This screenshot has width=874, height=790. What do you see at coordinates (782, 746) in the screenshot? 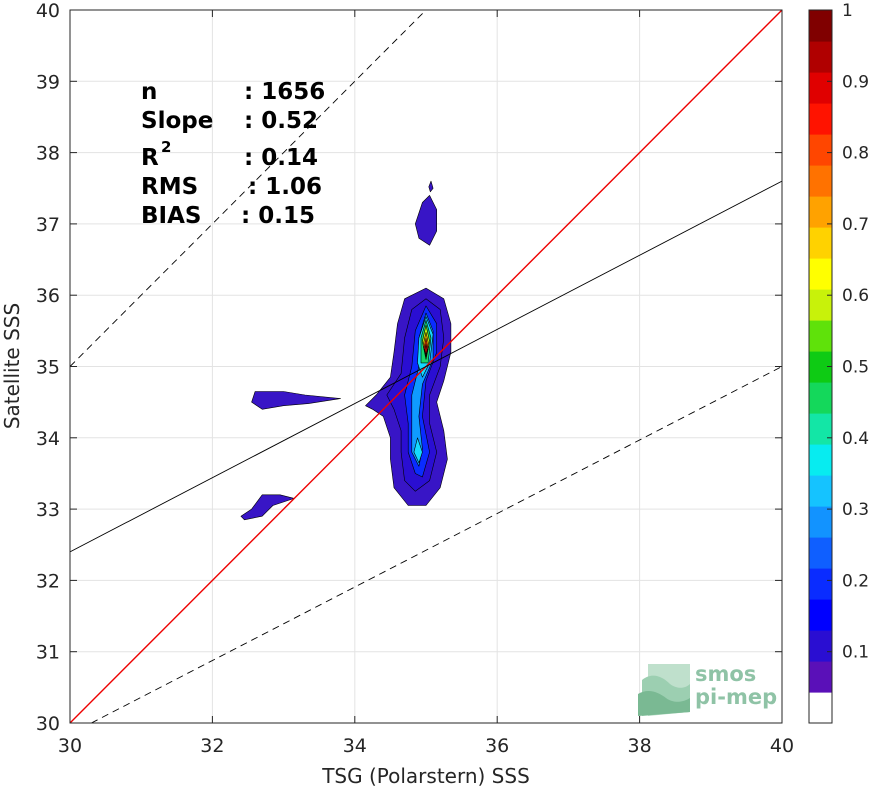
I see `x-tick-label: 40` at bounding box center [782, 746].